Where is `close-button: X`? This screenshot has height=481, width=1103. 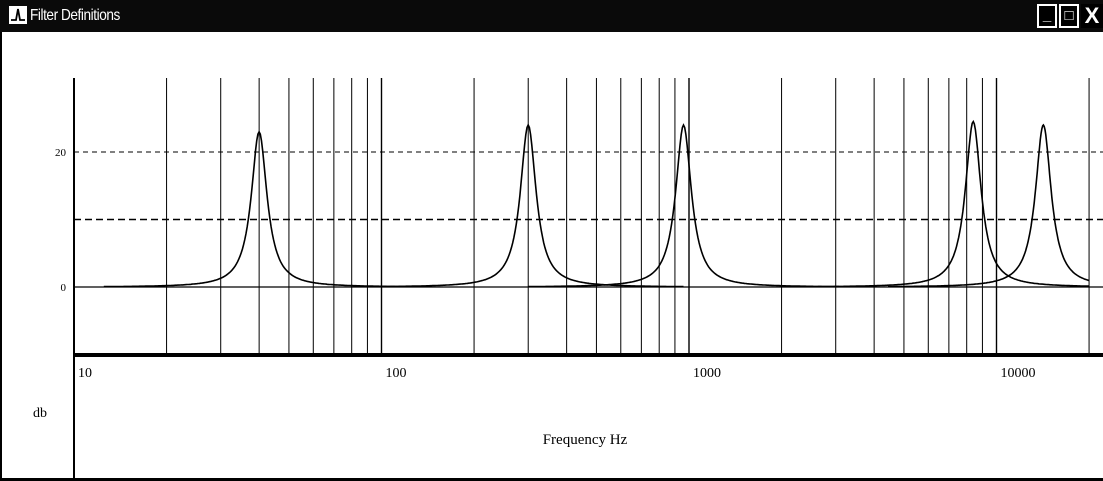
close-button: X is located at coordinates (1092, 16).